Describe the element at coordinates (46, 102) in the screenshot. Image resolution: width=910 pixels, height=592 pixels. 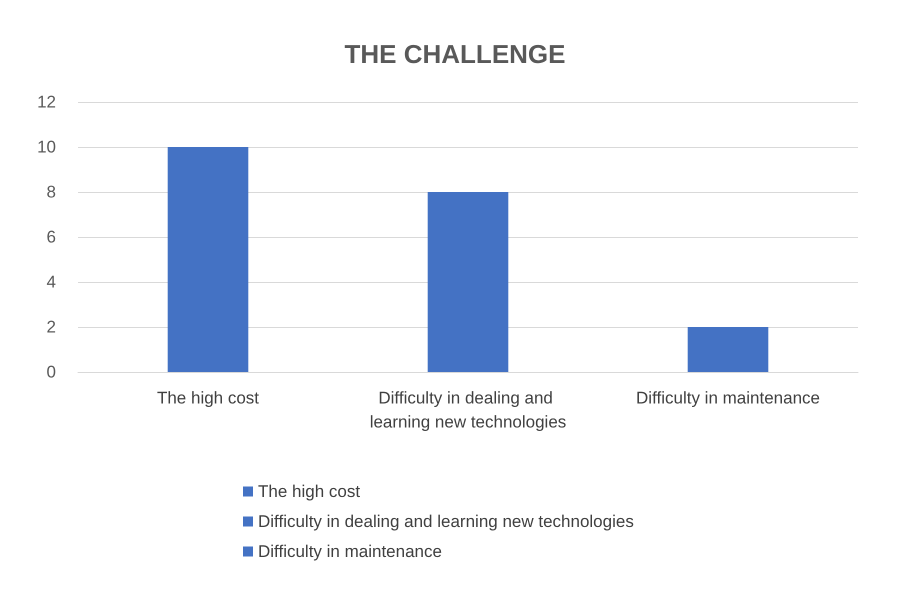
I see `y-tick-label: 12` at that location.